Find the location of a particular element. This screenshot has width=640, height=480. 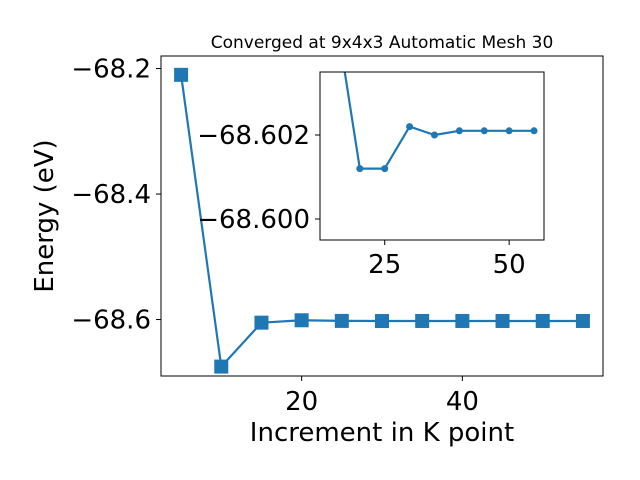

inset-y-axis: −68.602 −68.600 is located at coordinates (258, 178).